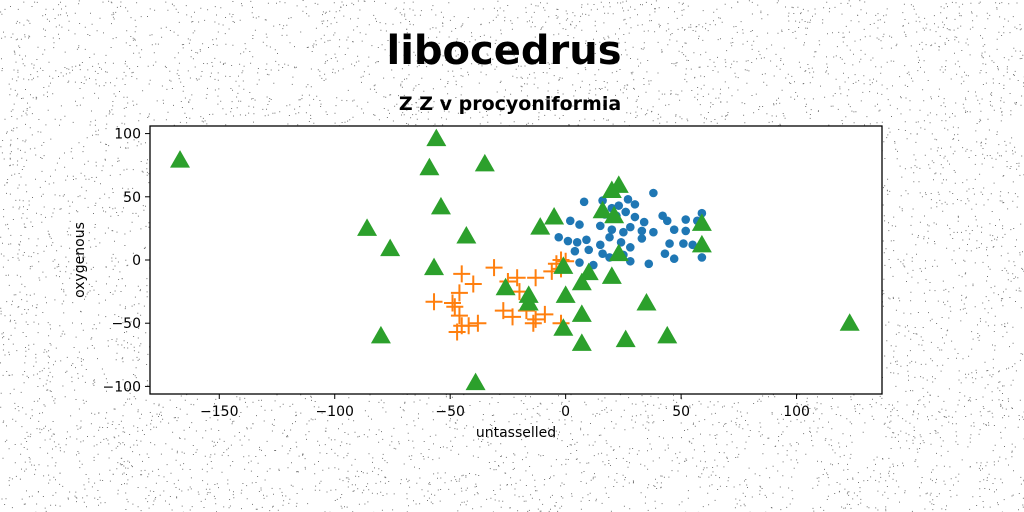  Describe the element at coordinates (136, 261) in the screenshot. I see `y-tick-label: 0` at that location.